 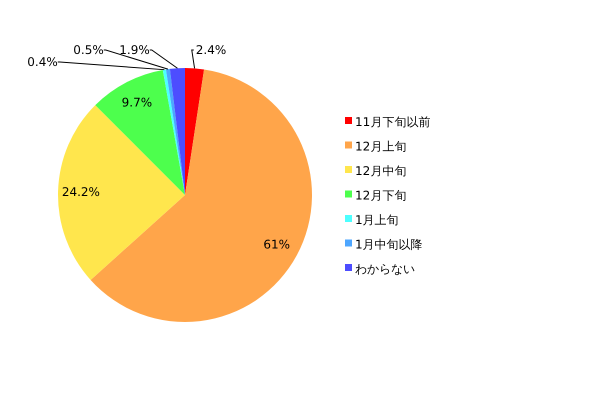 What do you see at coordinates (81, 192) in the screenshot?
I see `data-label: 24.2%` at bounding box center [81, 192].